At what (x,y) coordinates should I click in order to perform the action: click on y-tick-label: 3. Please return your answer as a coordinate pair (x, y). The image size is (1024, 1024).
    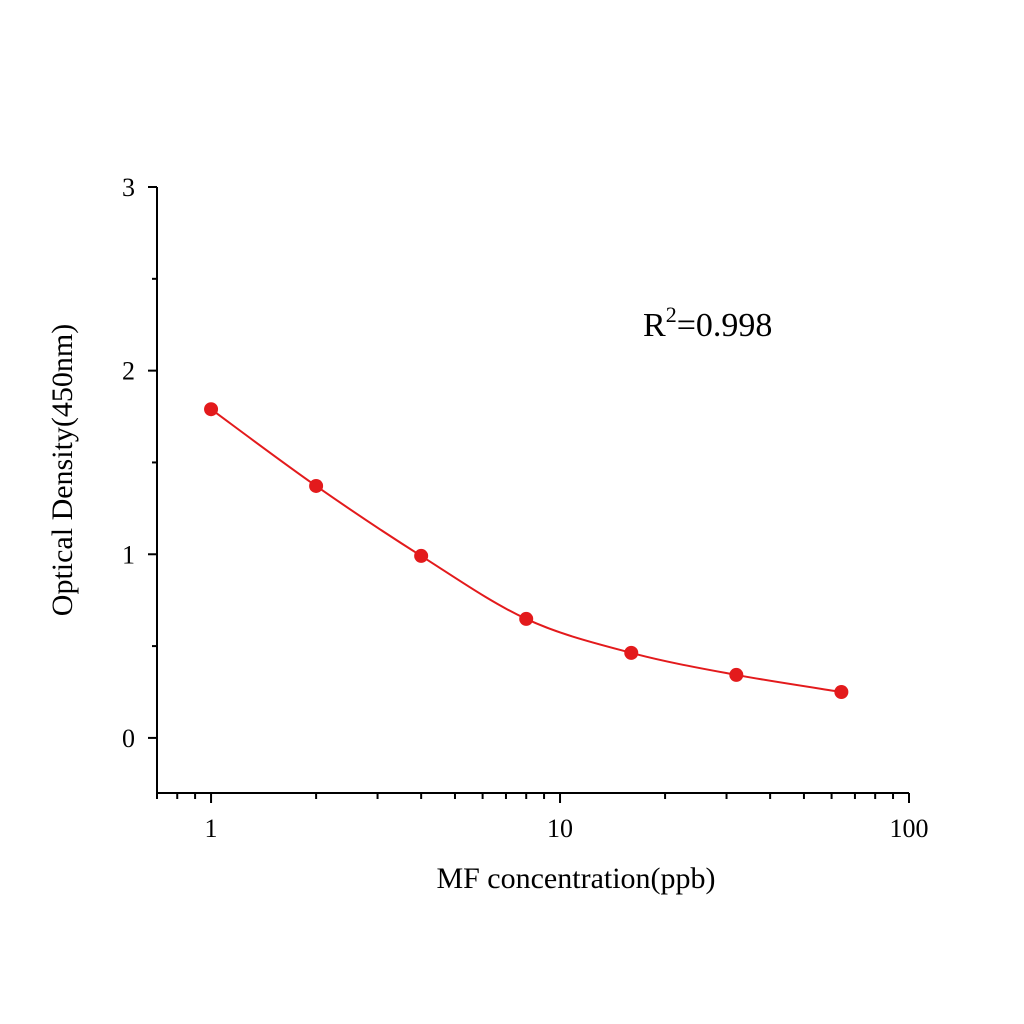
    Looking at the image, I should click on (128, 187).